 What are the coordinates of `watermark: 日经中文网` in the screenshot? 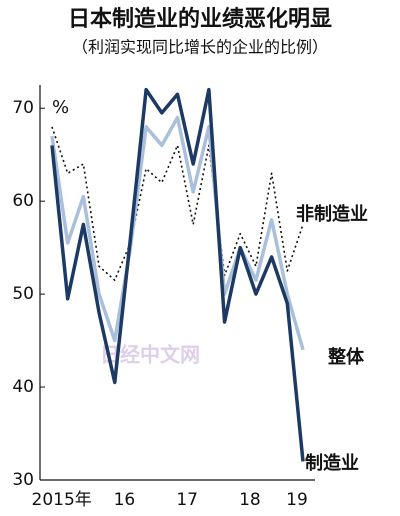 It's located at (150, 355).